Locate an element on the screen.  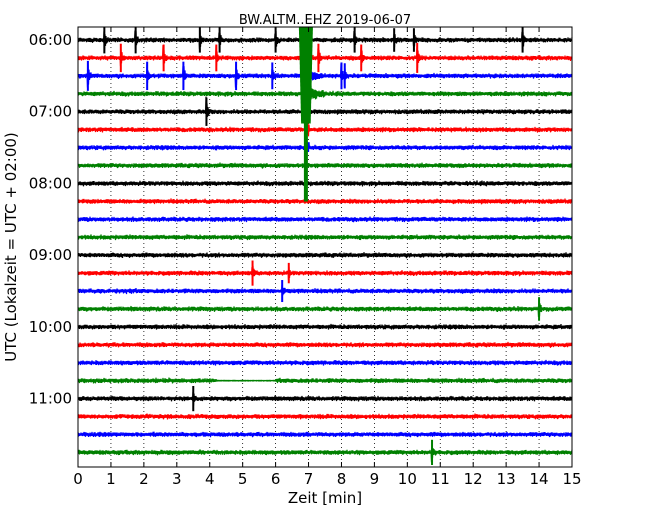
x-tick-label: 4 is located at coordinates (210, 479).